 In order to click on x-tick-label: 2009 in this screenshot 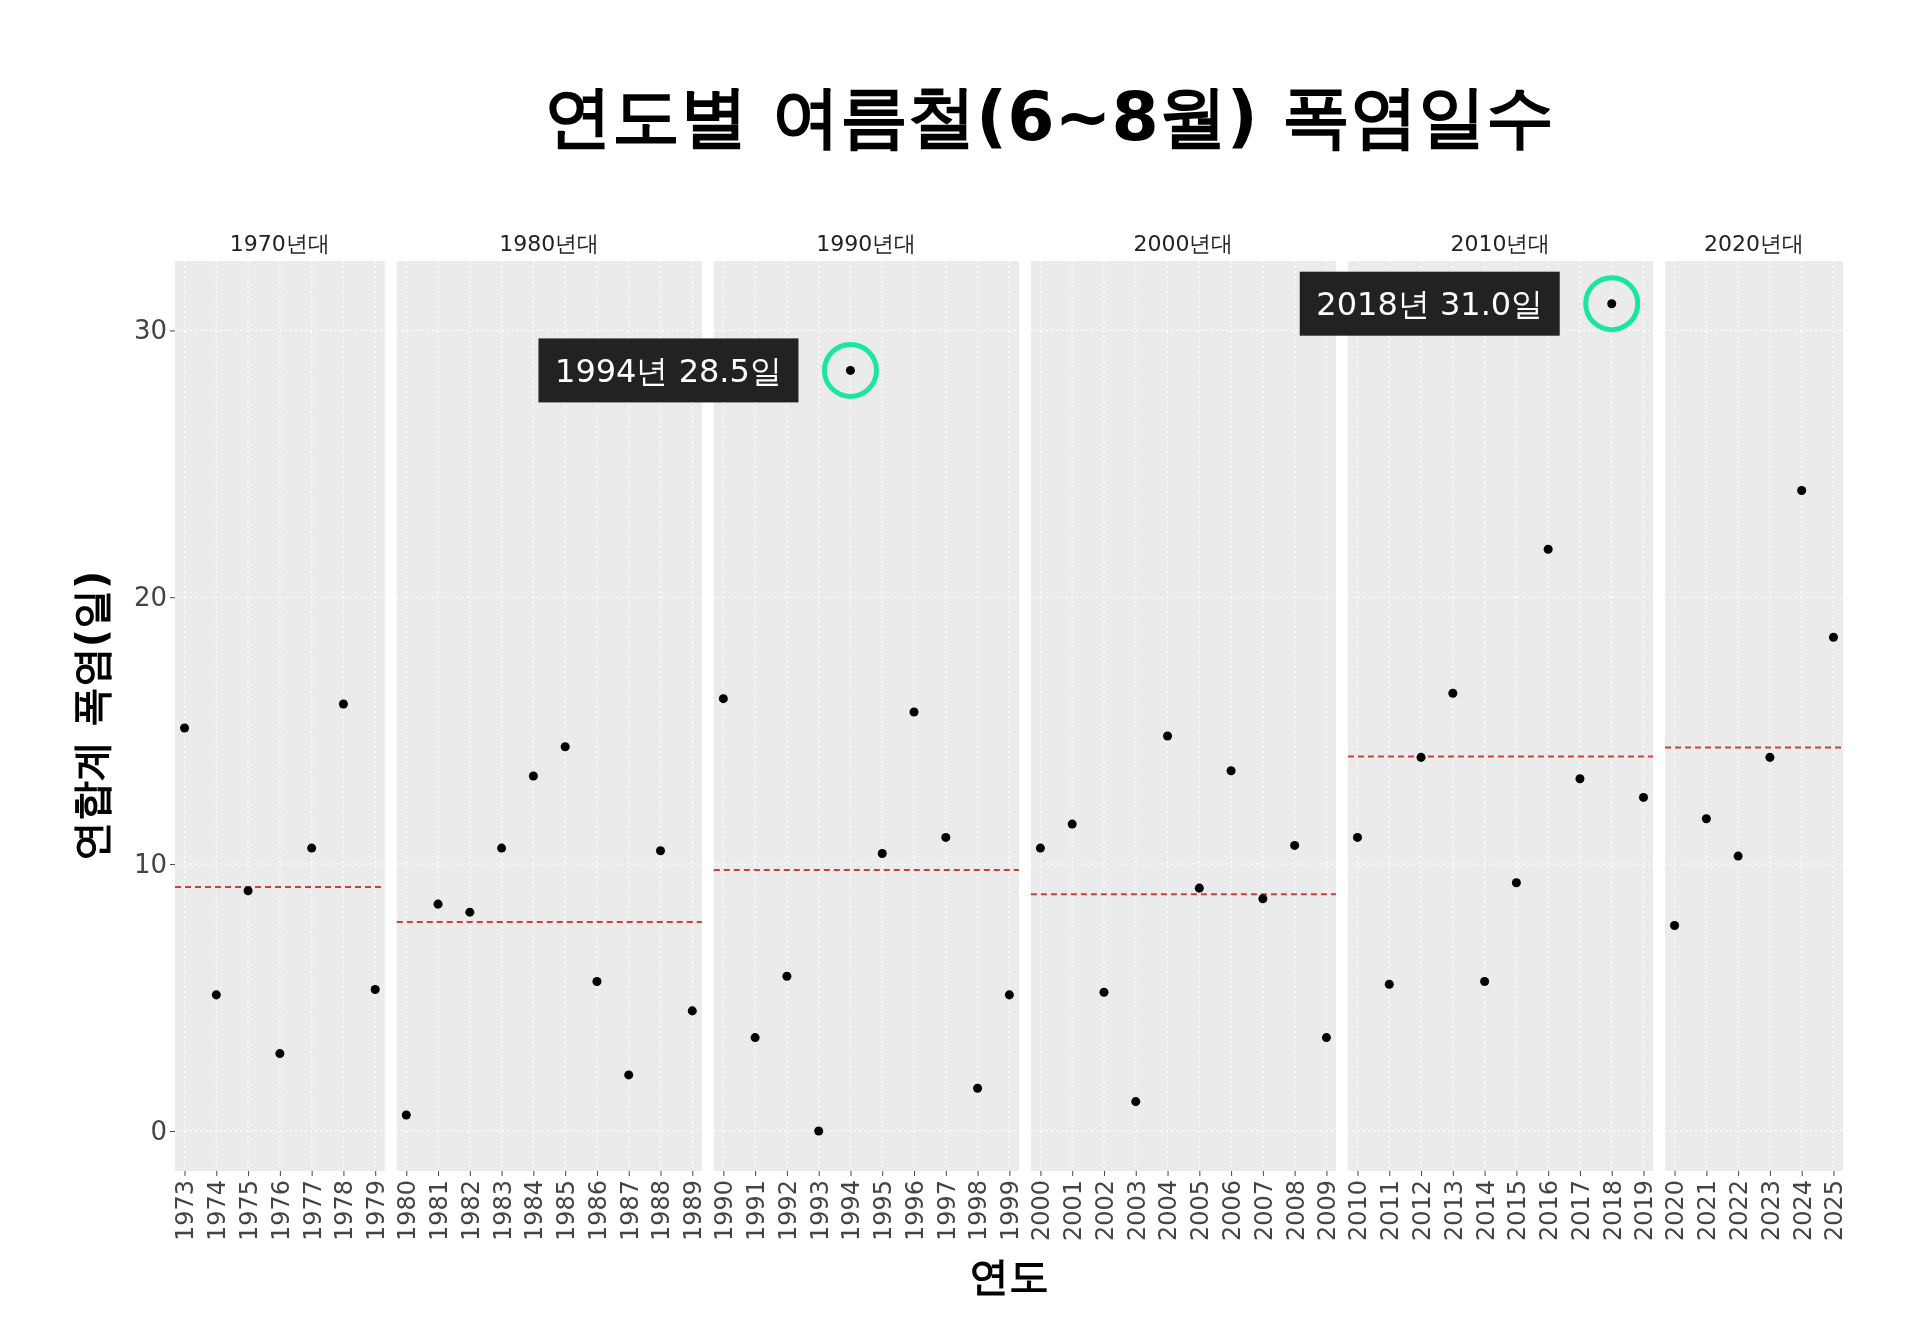, I will do `click(1327, 1211)`.